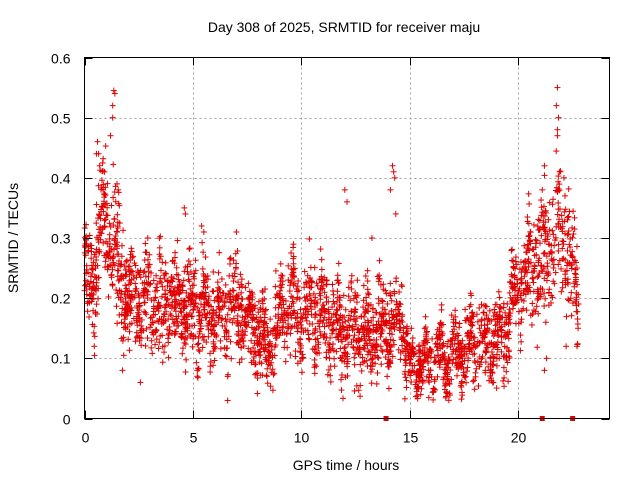 The width and height of the screenshot is (640, 480). Describe the element at coordinates (194, 438) in the screenshot. I see `x-tick-label: 5` at that location.